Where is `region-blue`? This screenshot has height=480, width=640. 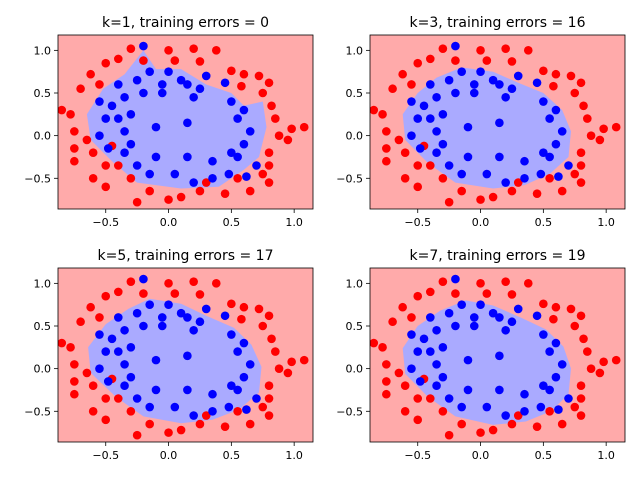
region-blue is located at coordinates (486, 128).